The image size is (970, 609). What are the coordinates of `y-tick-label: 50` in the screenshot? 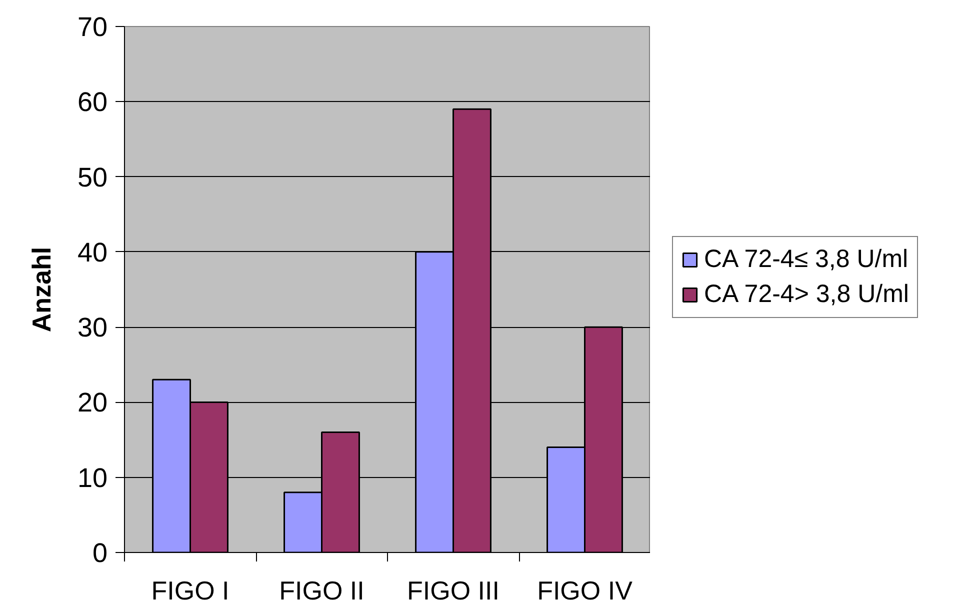 It's located at (92, 177).